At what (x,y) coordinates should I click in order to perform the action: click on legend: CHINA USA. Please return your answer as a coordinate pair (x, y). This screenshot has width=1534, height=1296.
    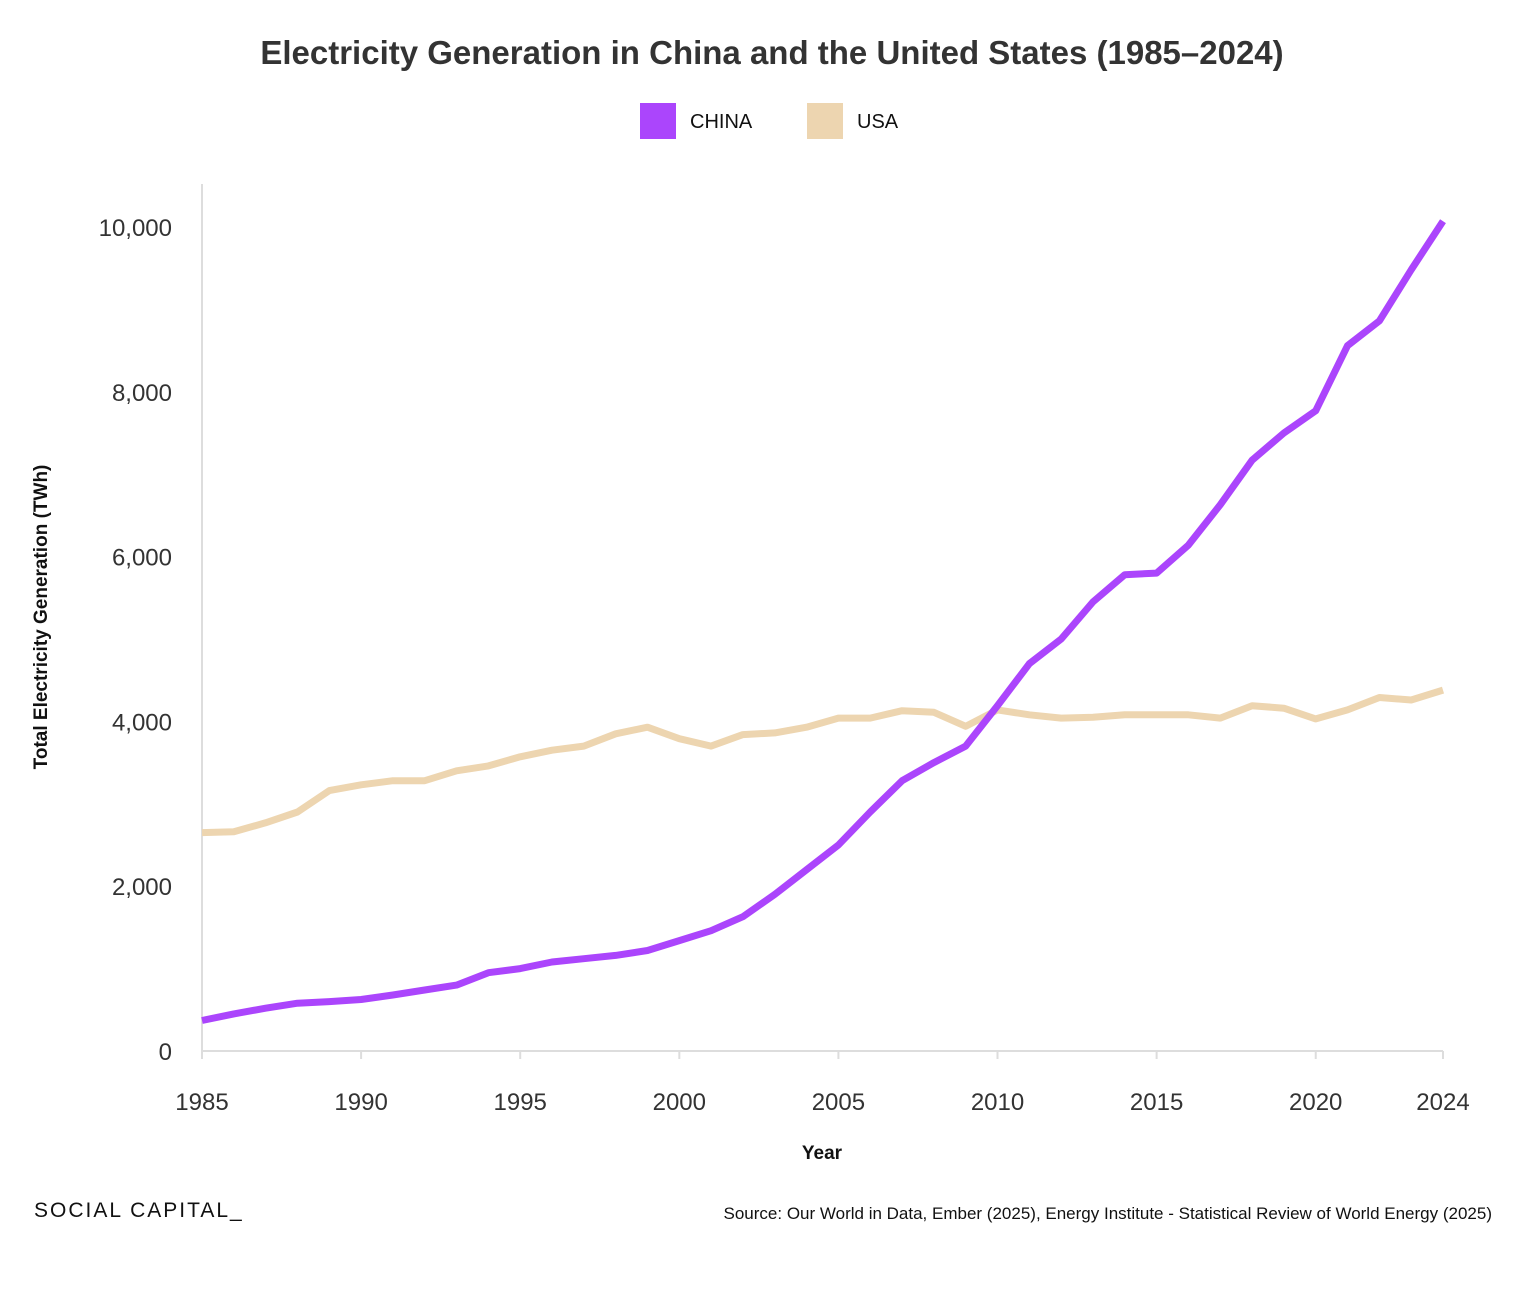
    Looking at the image, I should click on (769, 121).